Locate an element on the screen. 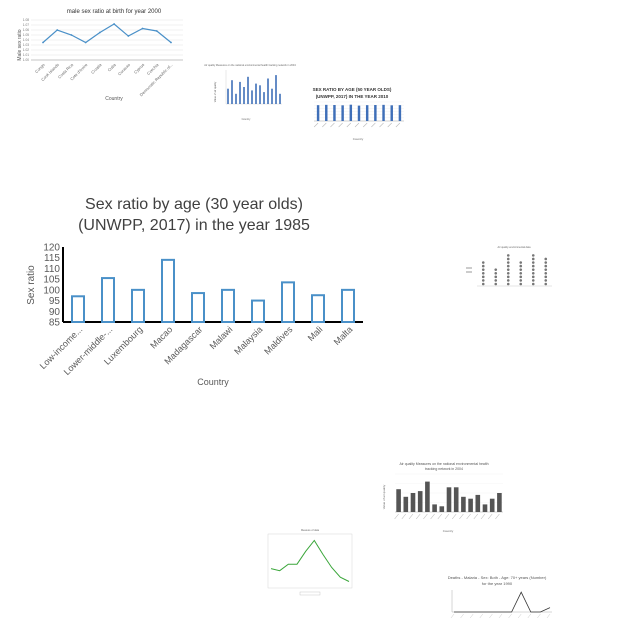 The width and height of the screenshot is (640, 640). chart-title-line1: SEX RATIO BY AGE (50 YEAR OLDS) is located at coordinates (352, 89).